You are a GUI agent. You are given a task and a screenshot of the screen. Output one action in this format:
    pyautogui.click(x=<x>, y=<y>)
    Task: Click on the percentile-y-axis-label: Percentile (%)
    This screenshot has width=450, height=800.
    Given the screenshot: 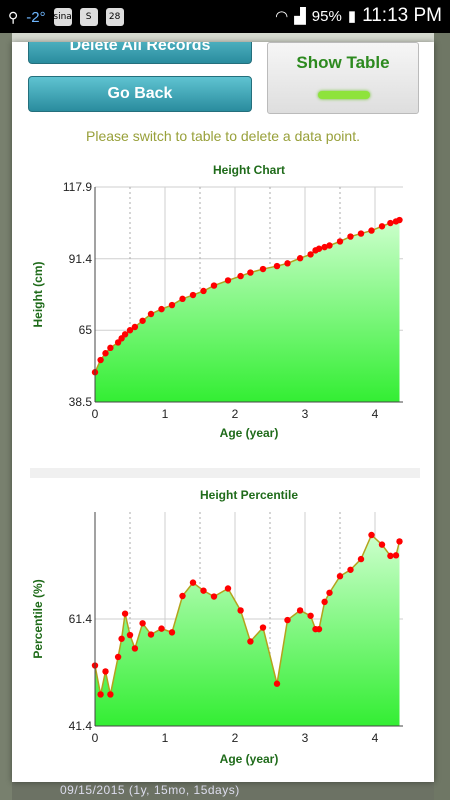 What is the action you would take?
    pyautogui.click(x=38, y=618)
    